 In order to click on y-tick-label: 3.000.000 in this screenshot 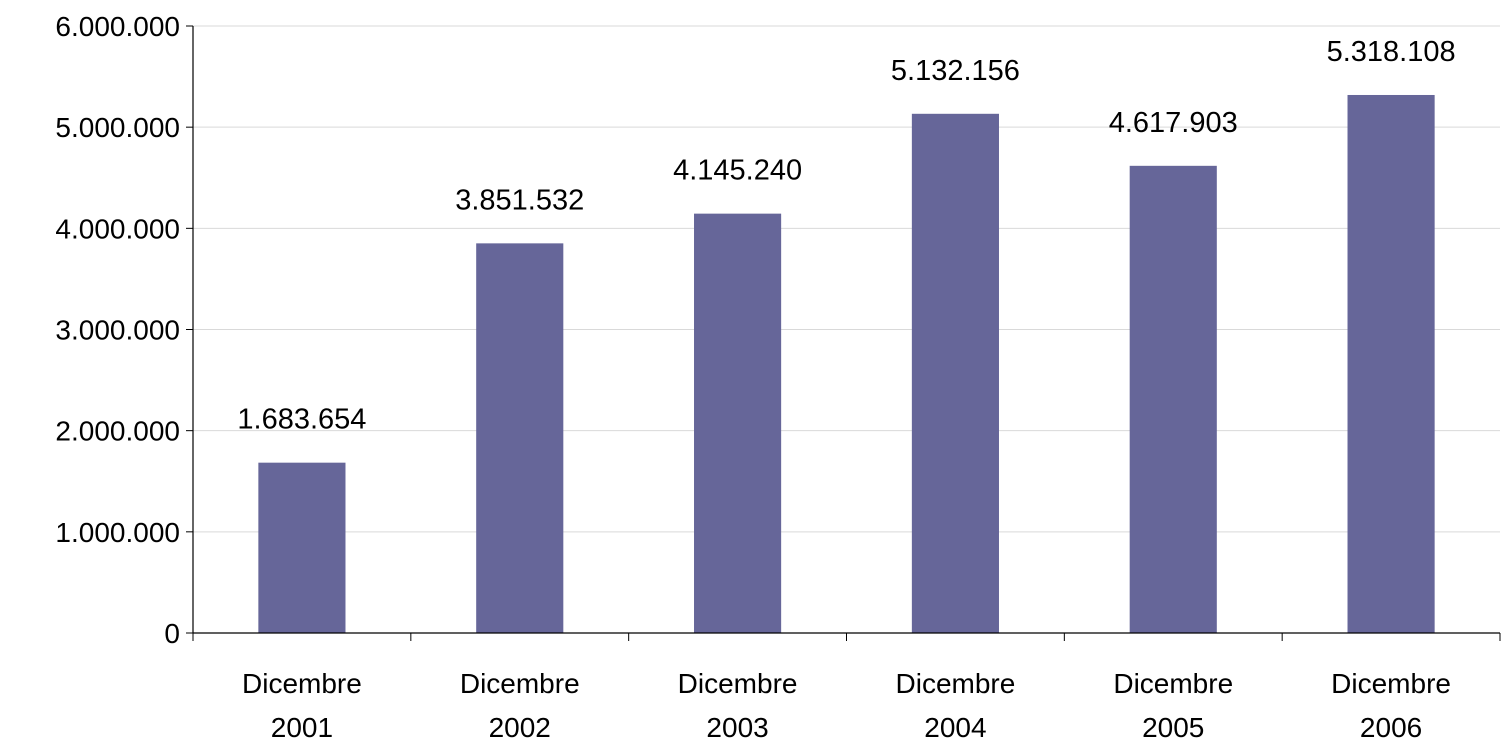, I will do `click(117, 330)`.